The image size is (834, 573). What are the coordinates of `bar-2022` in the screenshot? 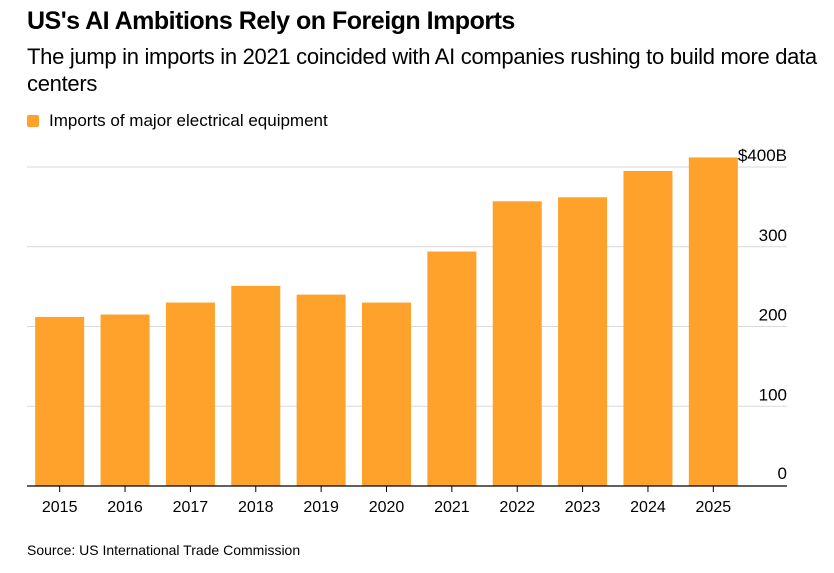 It's located at (517, 344).